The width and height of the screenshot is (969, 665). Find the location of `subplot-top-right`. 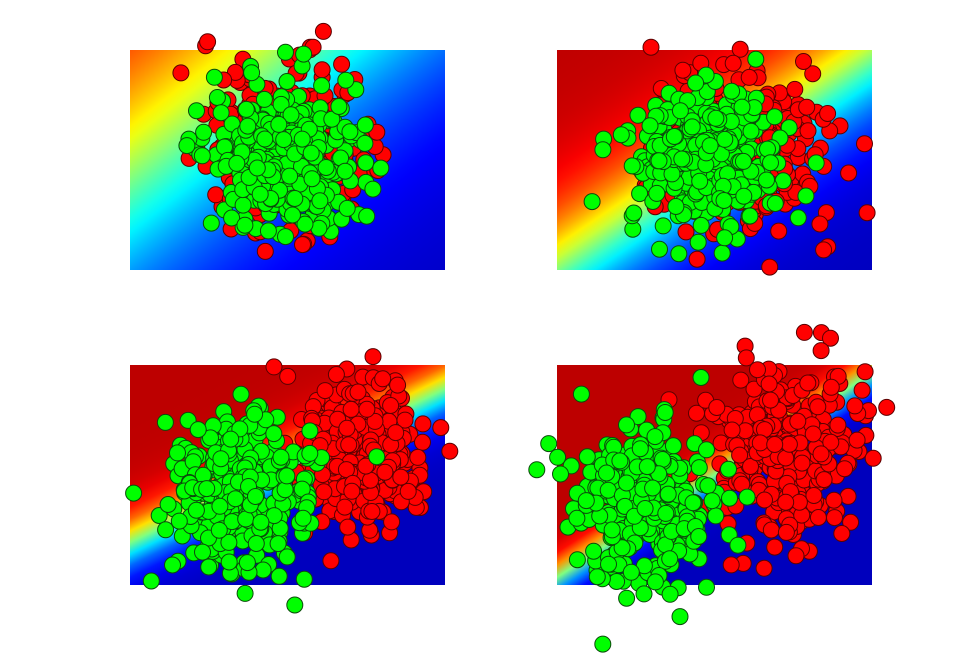

subplot-top-right is located at coordinates (716, 157).